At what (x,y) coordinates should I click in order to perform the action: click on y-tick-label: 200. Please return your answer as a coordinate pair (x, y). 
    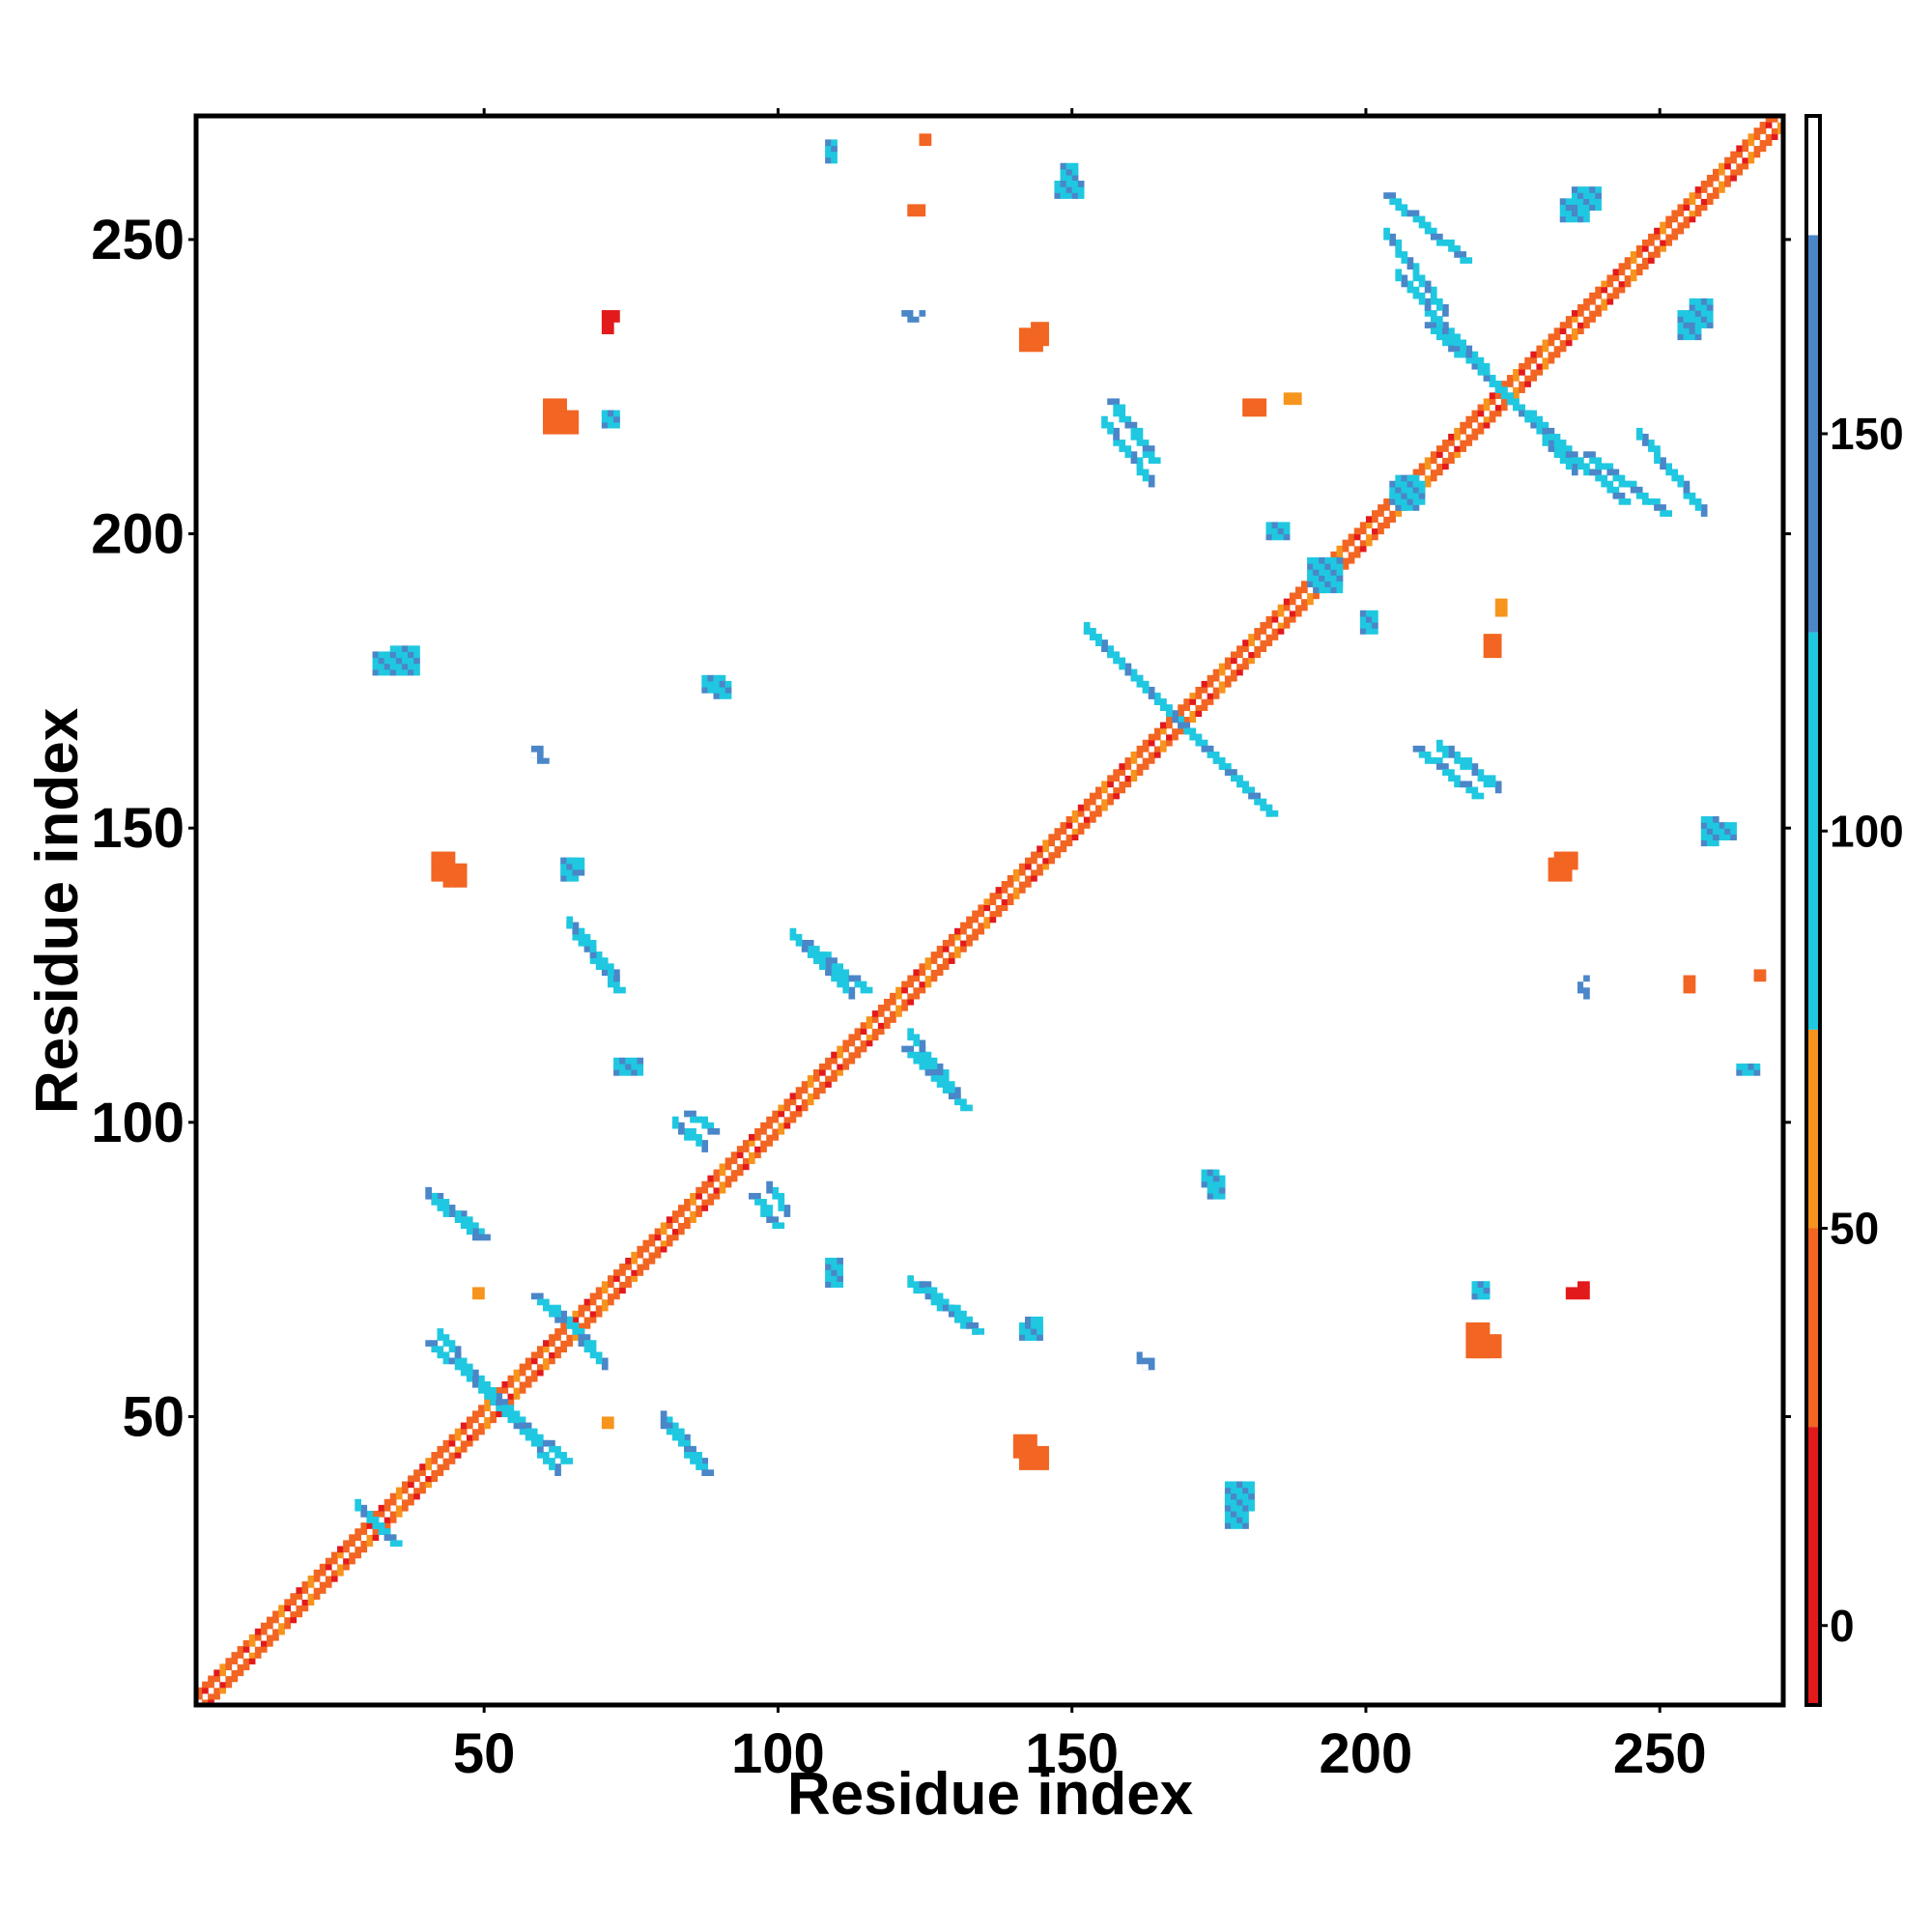
    Looking at the image, I should click on (138, 534).